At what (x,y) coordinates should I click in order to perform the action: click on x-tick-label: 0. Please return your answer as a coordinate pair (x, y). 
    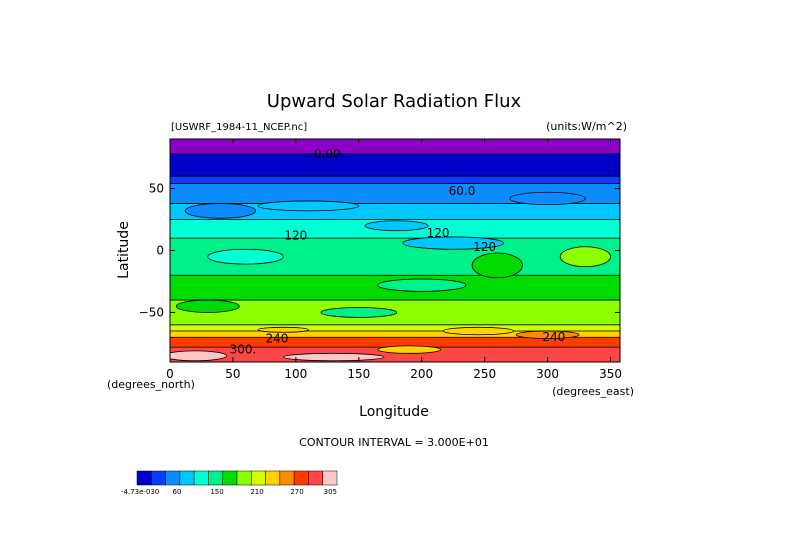
    Looking at the image, I should click on (170, 374).